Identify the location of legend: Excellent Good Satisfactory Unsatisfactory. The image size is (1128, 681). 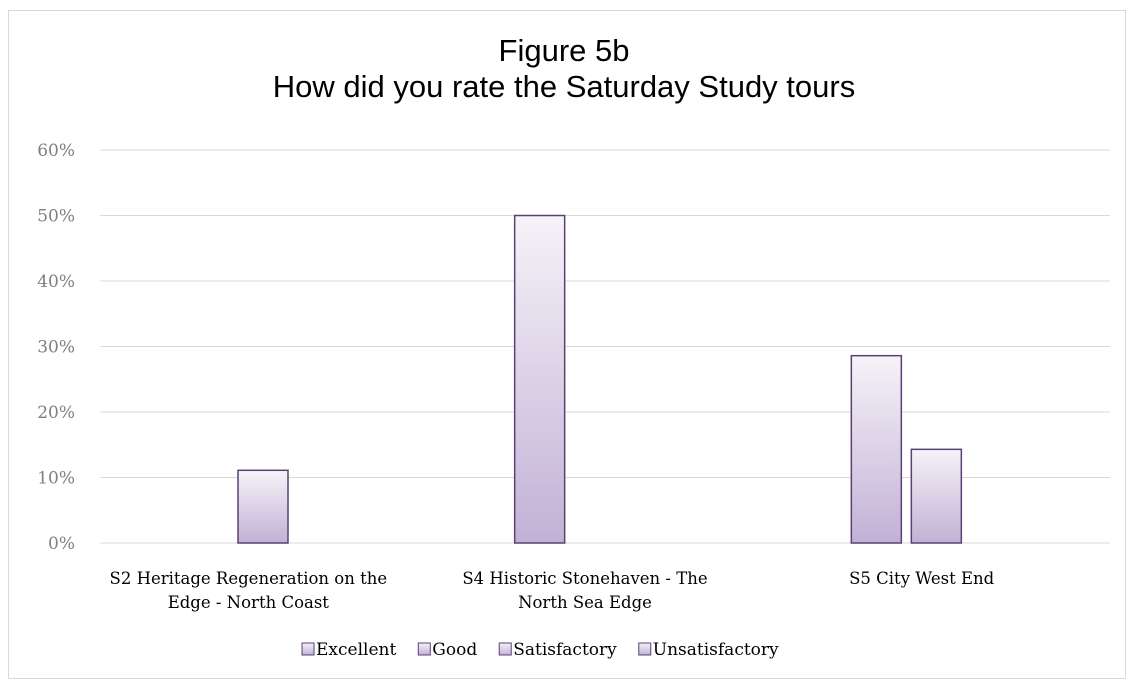
(540, 650).